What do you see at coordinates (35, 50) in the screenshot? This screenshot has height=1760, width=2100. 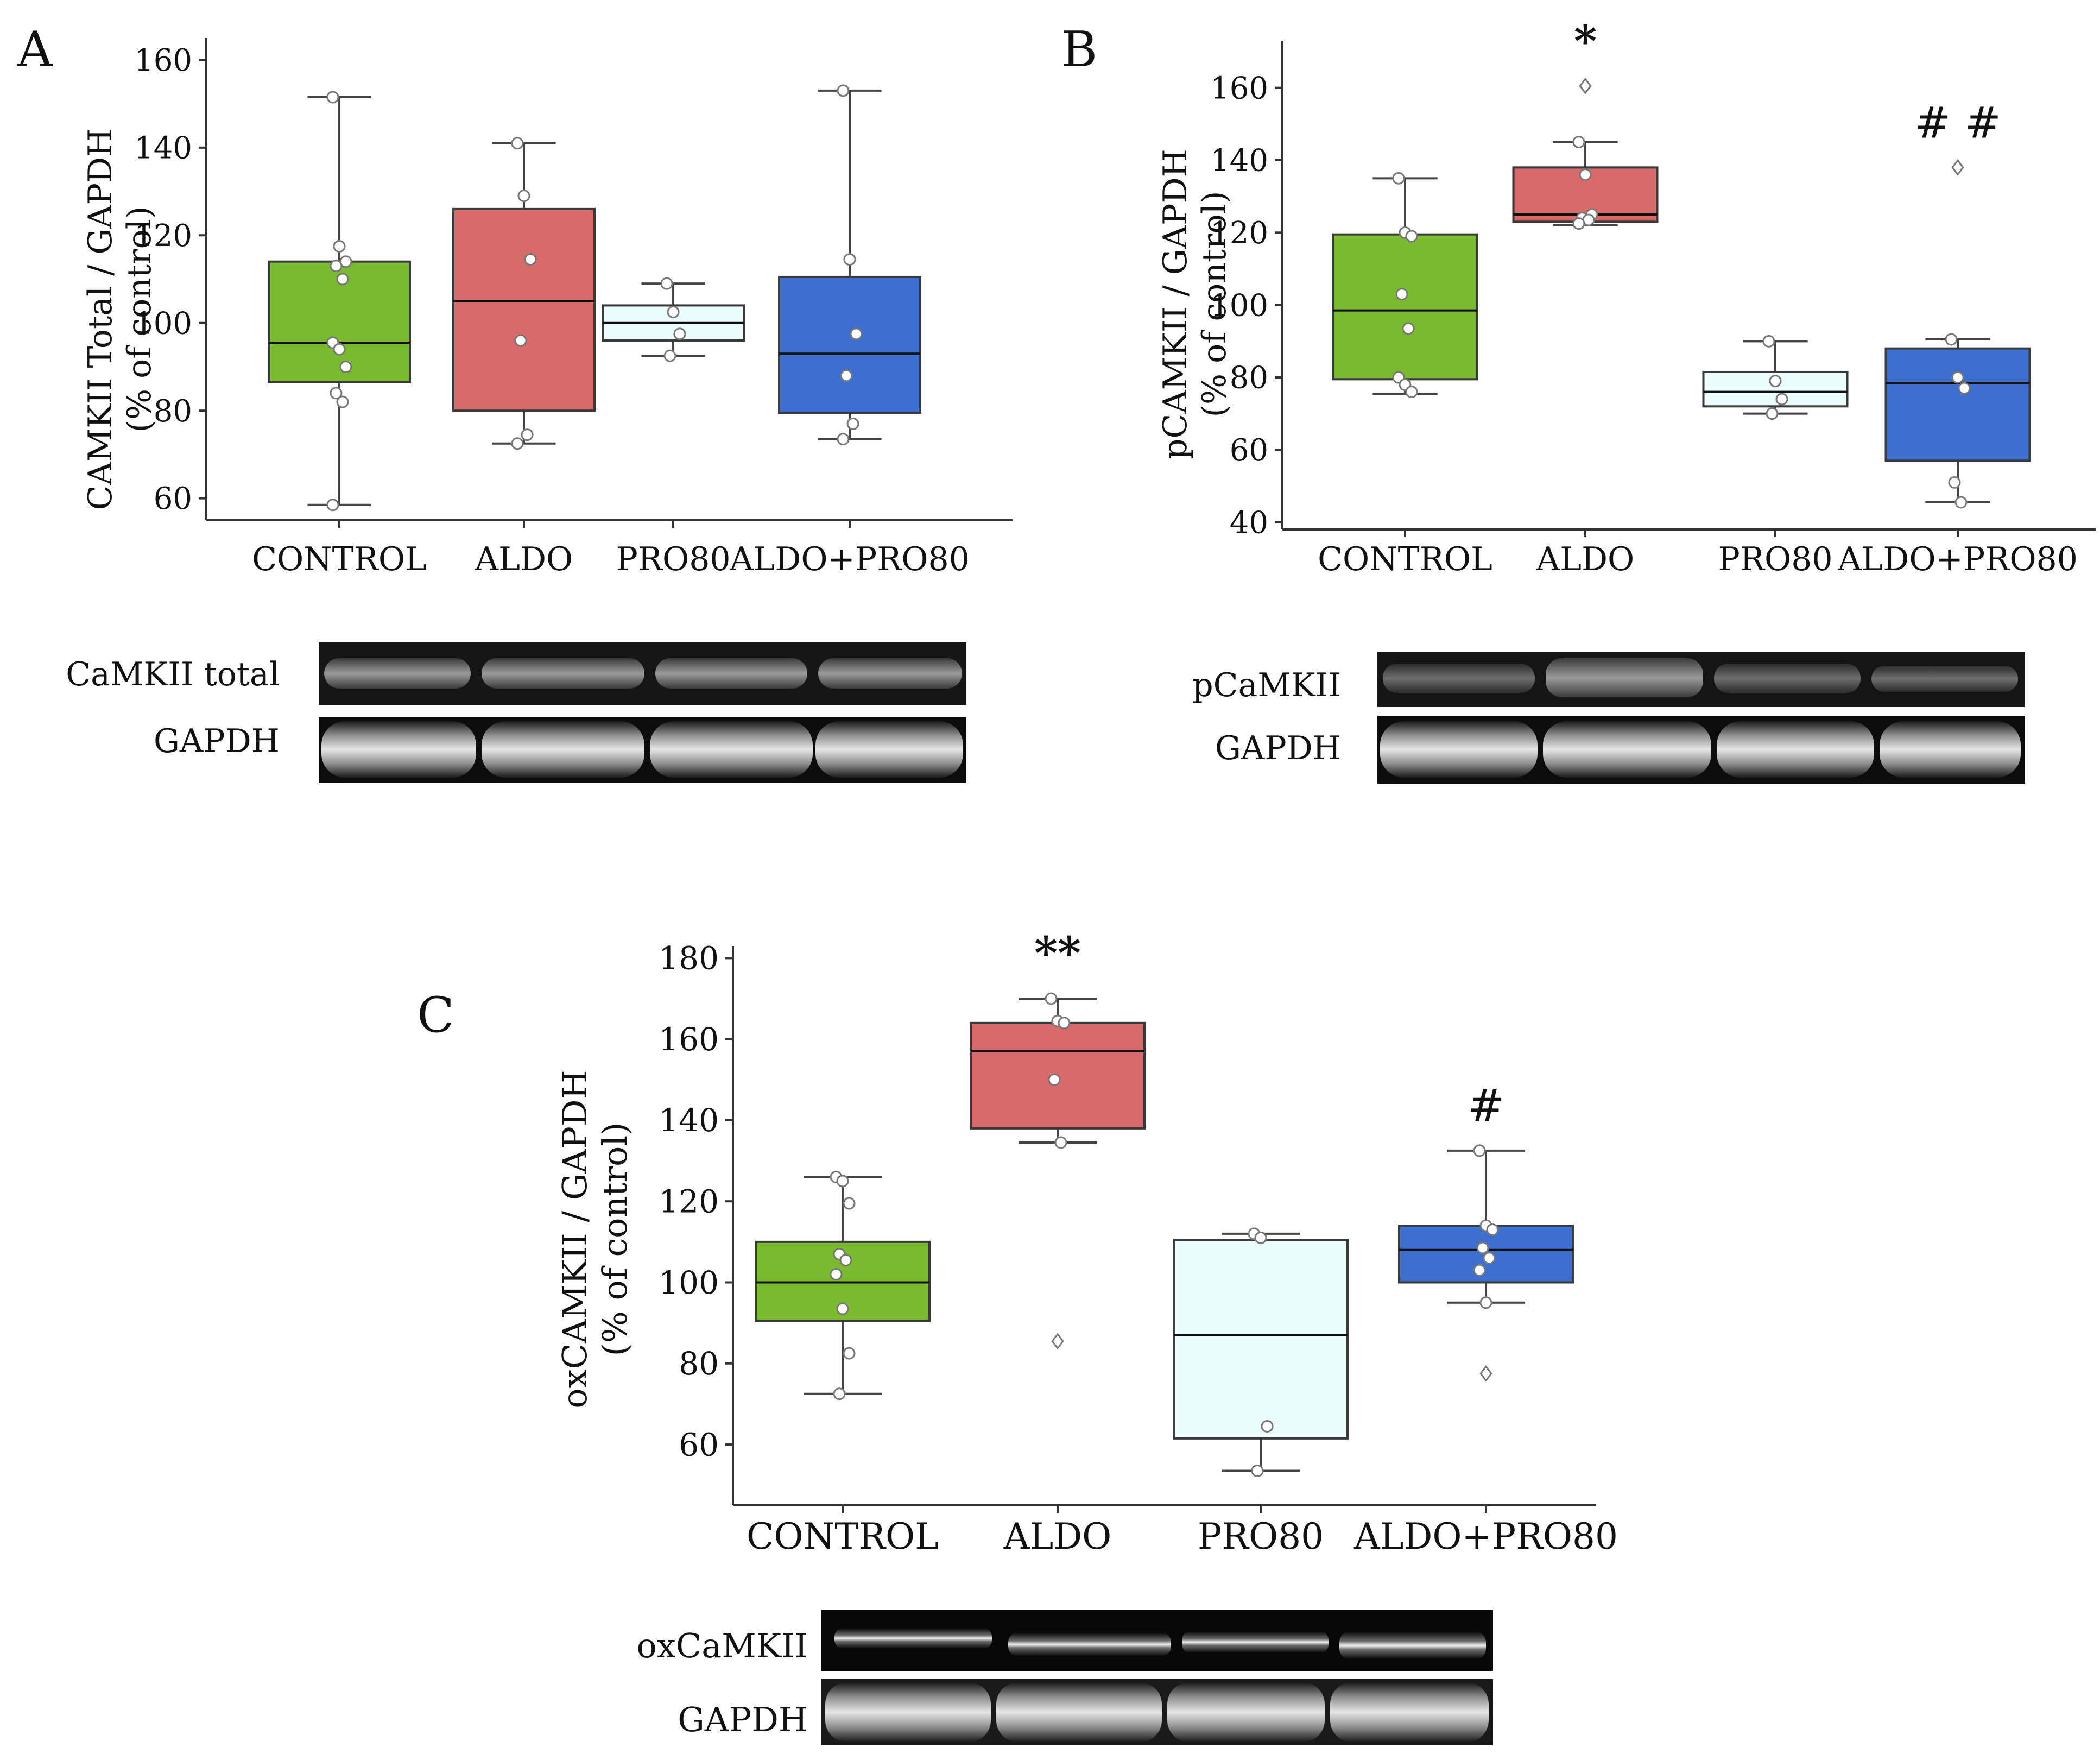 I see `panel-label: A` at bounding box center [35, 50].